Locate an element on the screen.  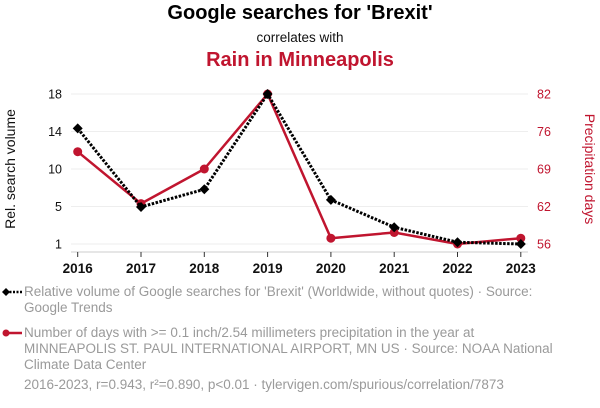
x-tick-label: 2018 is located at coordinates (204, 268).